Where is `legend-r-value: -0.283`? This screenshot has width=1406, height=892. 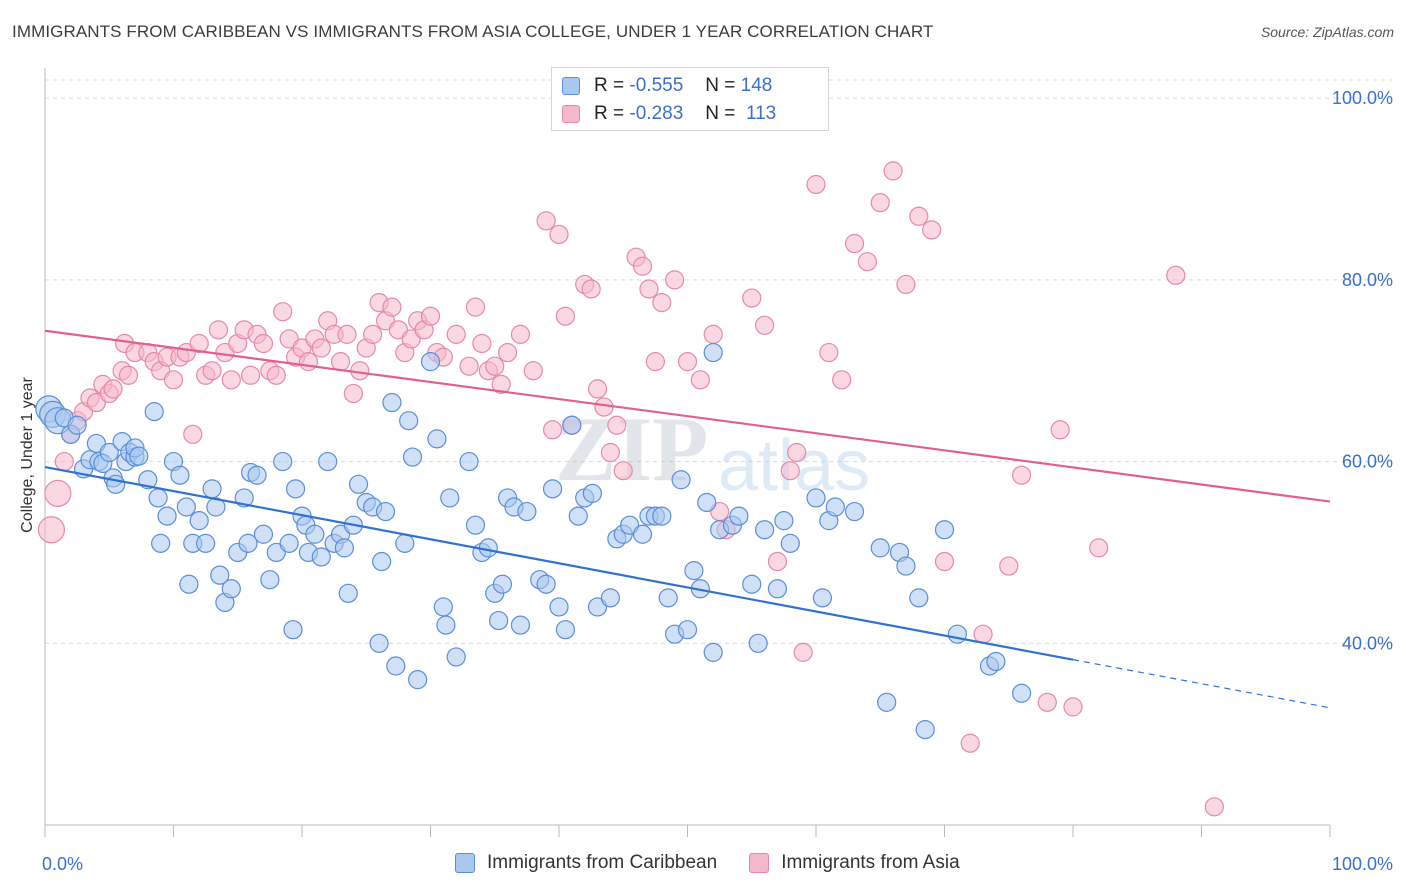 legend-r-value: -0.283 is located at coordinates (656, 113).